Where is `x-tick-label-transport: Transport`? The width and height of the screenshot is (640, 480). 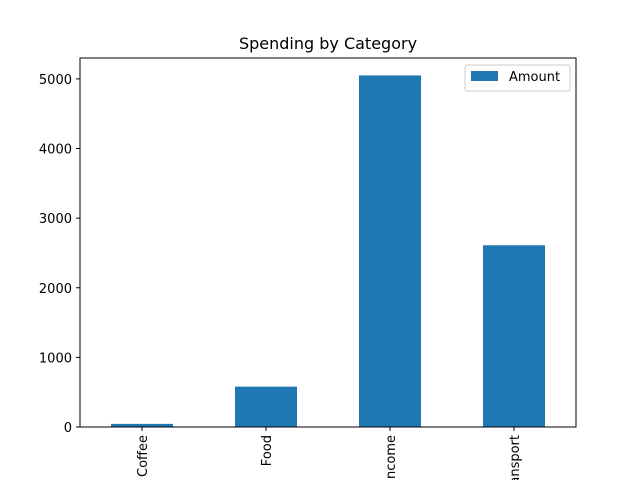
x-tick-label-transport: Transport is located at coordinates (515, 457).